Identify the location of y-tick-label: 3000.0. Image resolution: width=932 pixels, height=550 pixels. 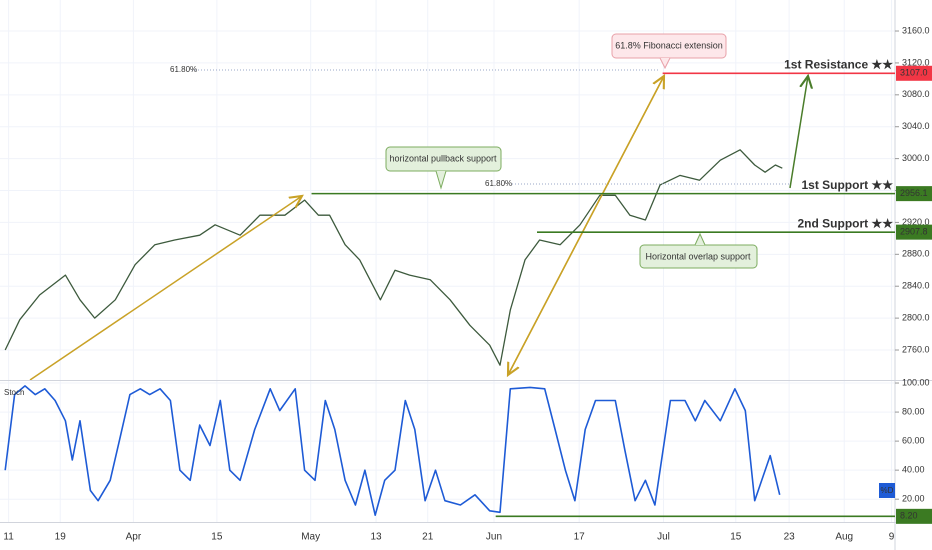
(916, 158).